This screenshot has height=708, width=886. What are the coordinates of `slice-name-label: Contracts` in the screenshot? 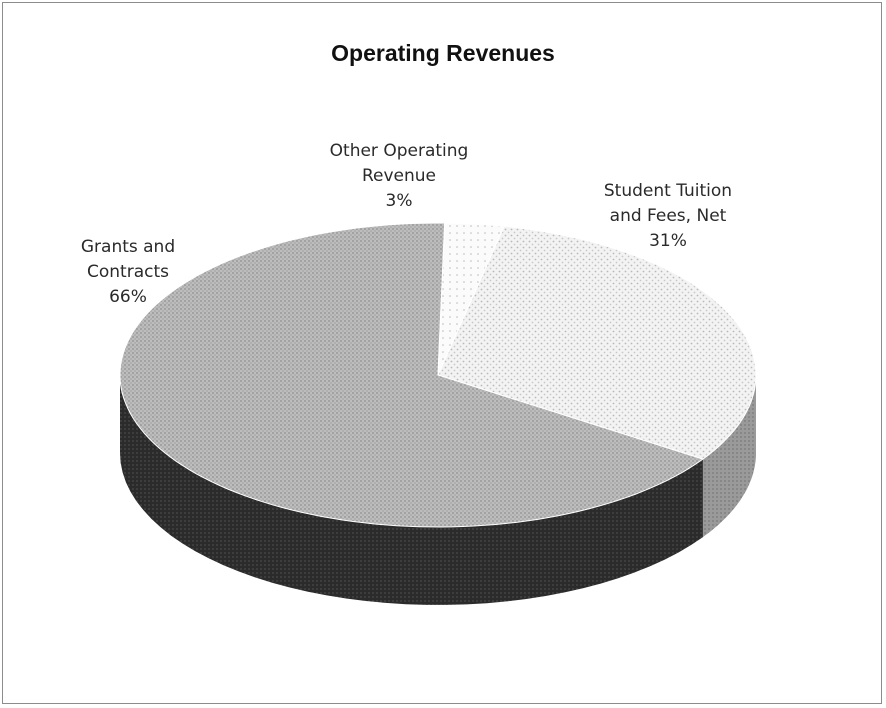 It's located at (128, 272).